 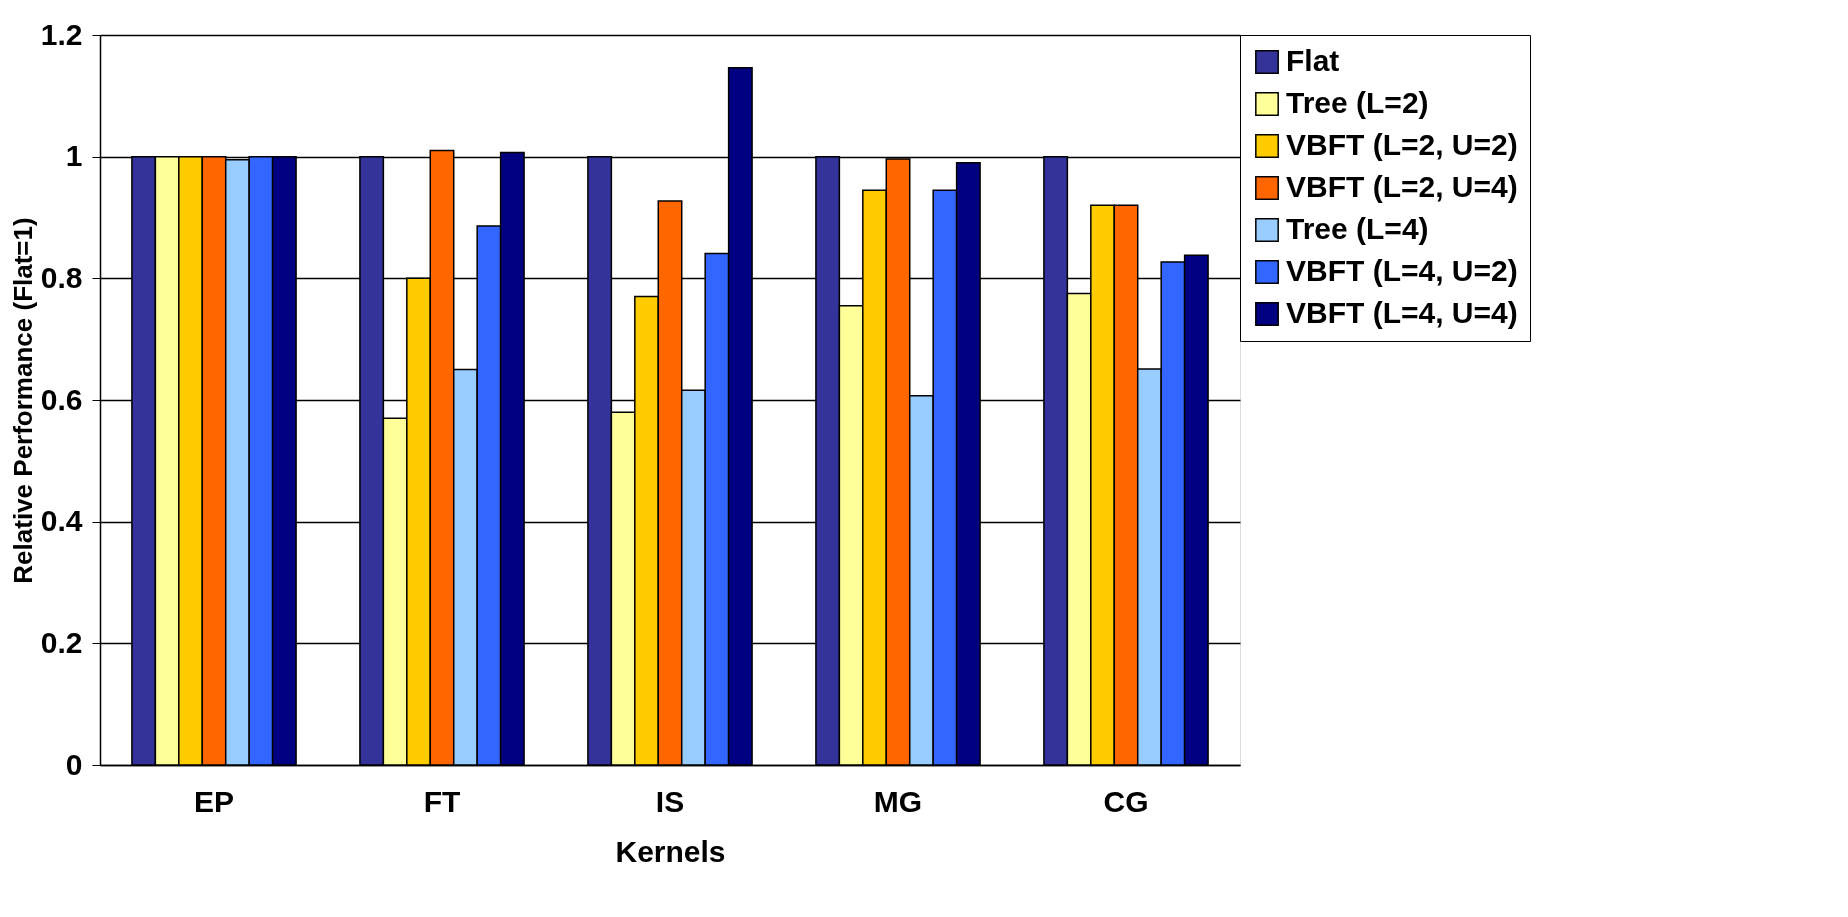 I want to click on x-axis-title: Kernels, so click(x=670, y=851).